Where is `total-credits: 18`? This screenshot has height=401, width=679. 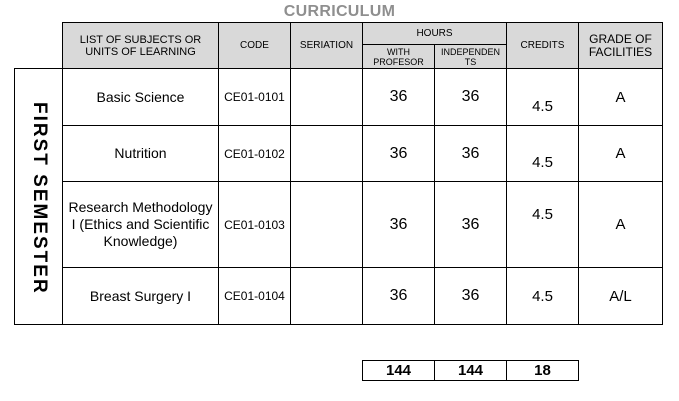
total-credits: 18 is located at coordinates (542, 370).